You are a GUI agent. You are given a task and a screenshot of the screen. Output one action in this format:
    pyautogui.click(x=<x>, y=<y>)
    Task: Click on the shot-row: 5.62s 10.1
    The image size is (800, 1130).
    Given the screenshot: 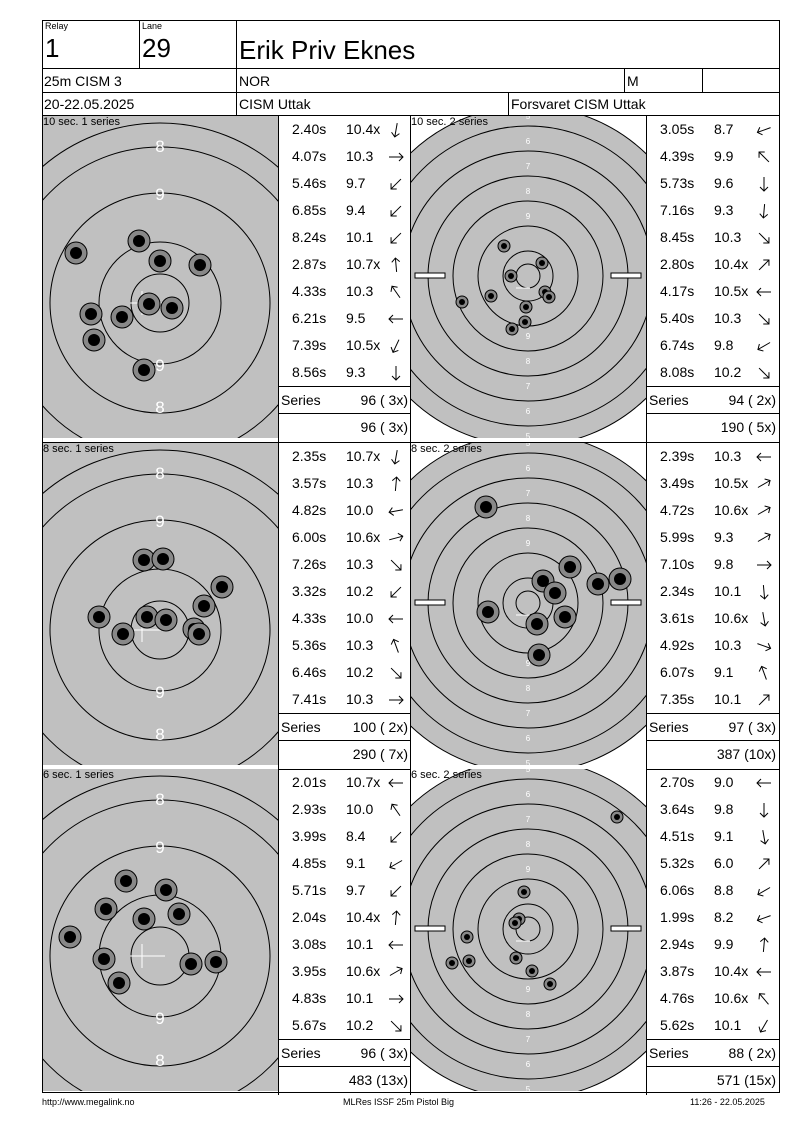 What is the action you would take?
    pyautogui.click(x=712, y=1025)
    